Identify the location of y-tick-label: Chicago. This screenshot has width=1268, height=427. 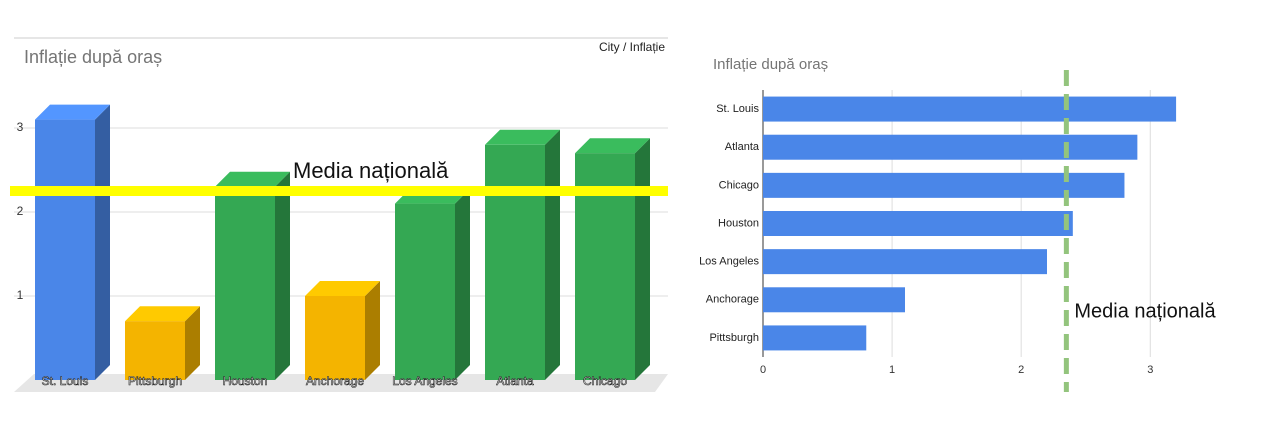
(739, 185).